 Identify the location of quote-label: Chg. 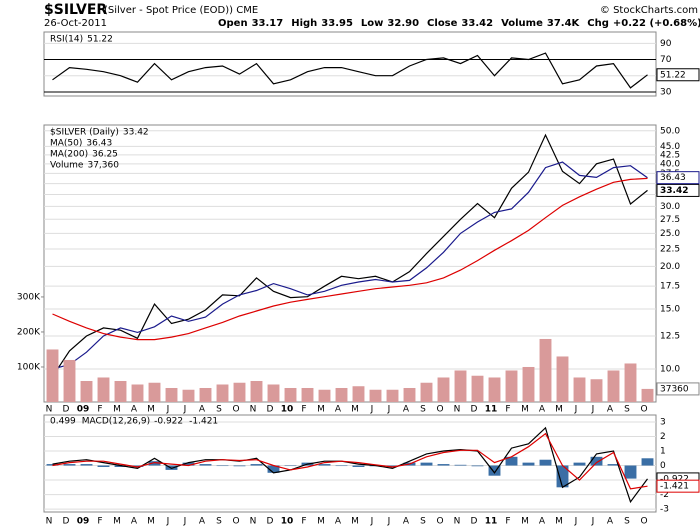
(598, 23).